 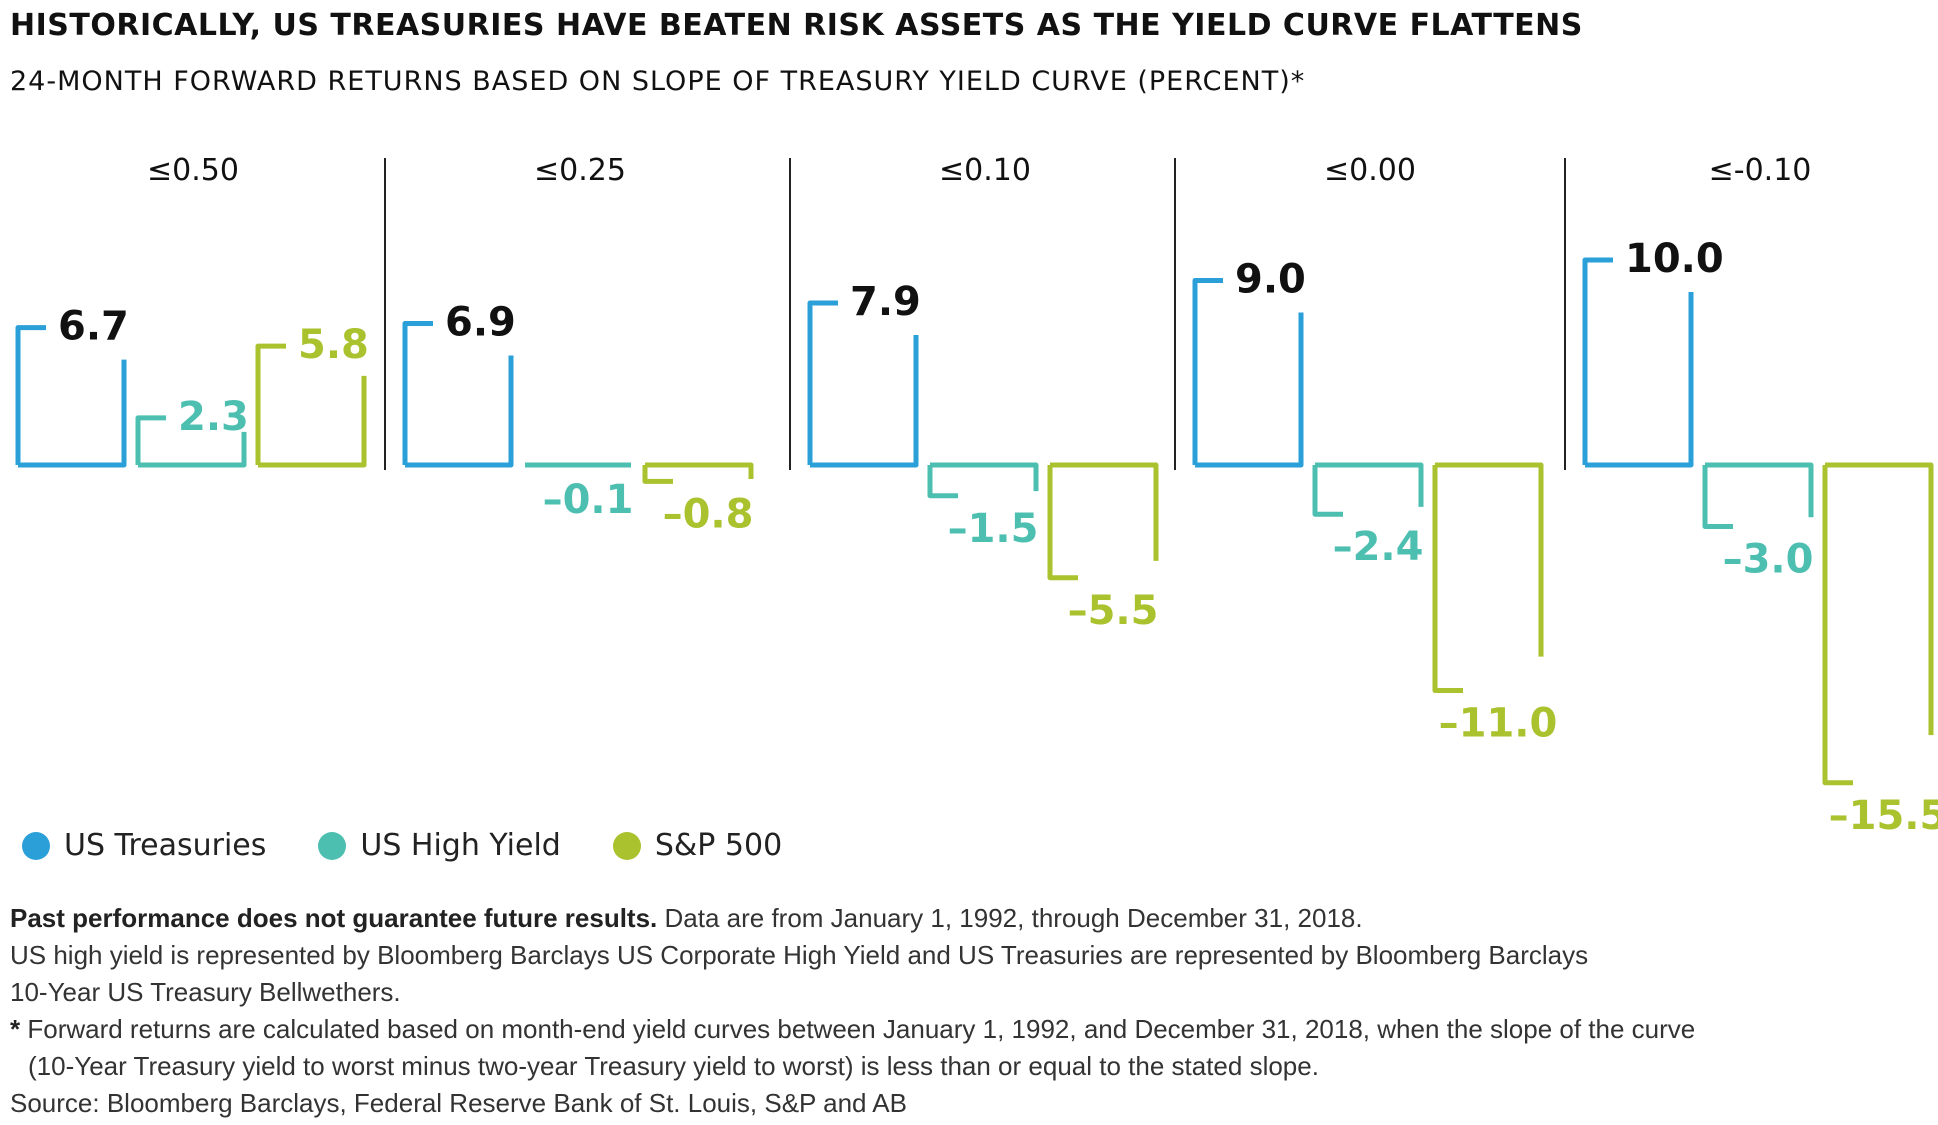 I want to click on bar-value-label: –2.4, so click(x=1378, y=547).